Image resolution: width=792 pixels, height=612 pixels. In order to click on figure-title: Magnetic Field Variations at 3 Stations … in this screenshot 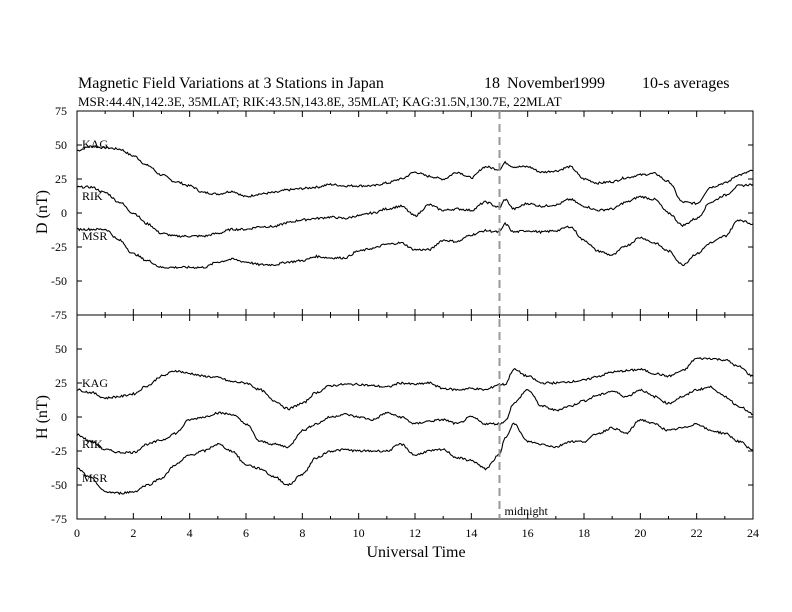, I will do `click(231, 83)`.